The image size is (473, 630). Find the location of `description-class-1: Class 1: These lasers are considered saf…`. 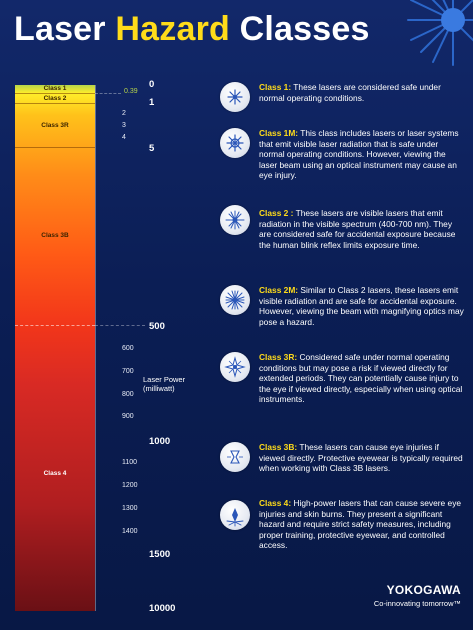

description-class-1: Class 1: These lasers are considered saf… is located at coordinates (362, 92).